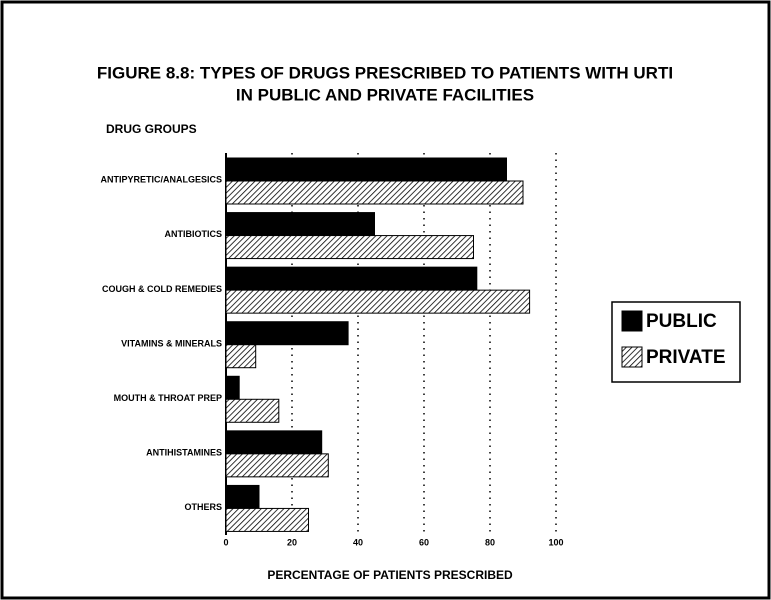 The width and height of the screenshot is (771, 600). Describe the element at coordinates (424, 542) in the screenshot. I see `x-tick-label: 60` at that location.